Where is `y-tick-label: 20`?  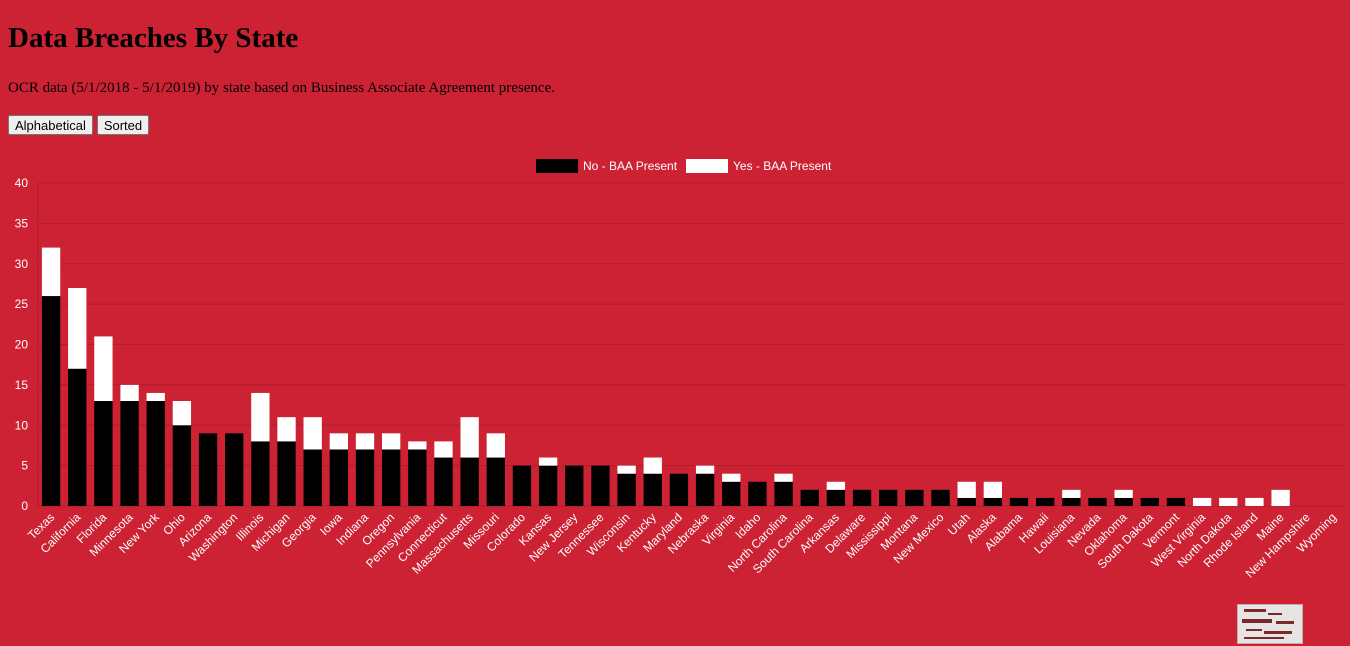 y-tick-label: 20 is located at coordinates (22, 345).